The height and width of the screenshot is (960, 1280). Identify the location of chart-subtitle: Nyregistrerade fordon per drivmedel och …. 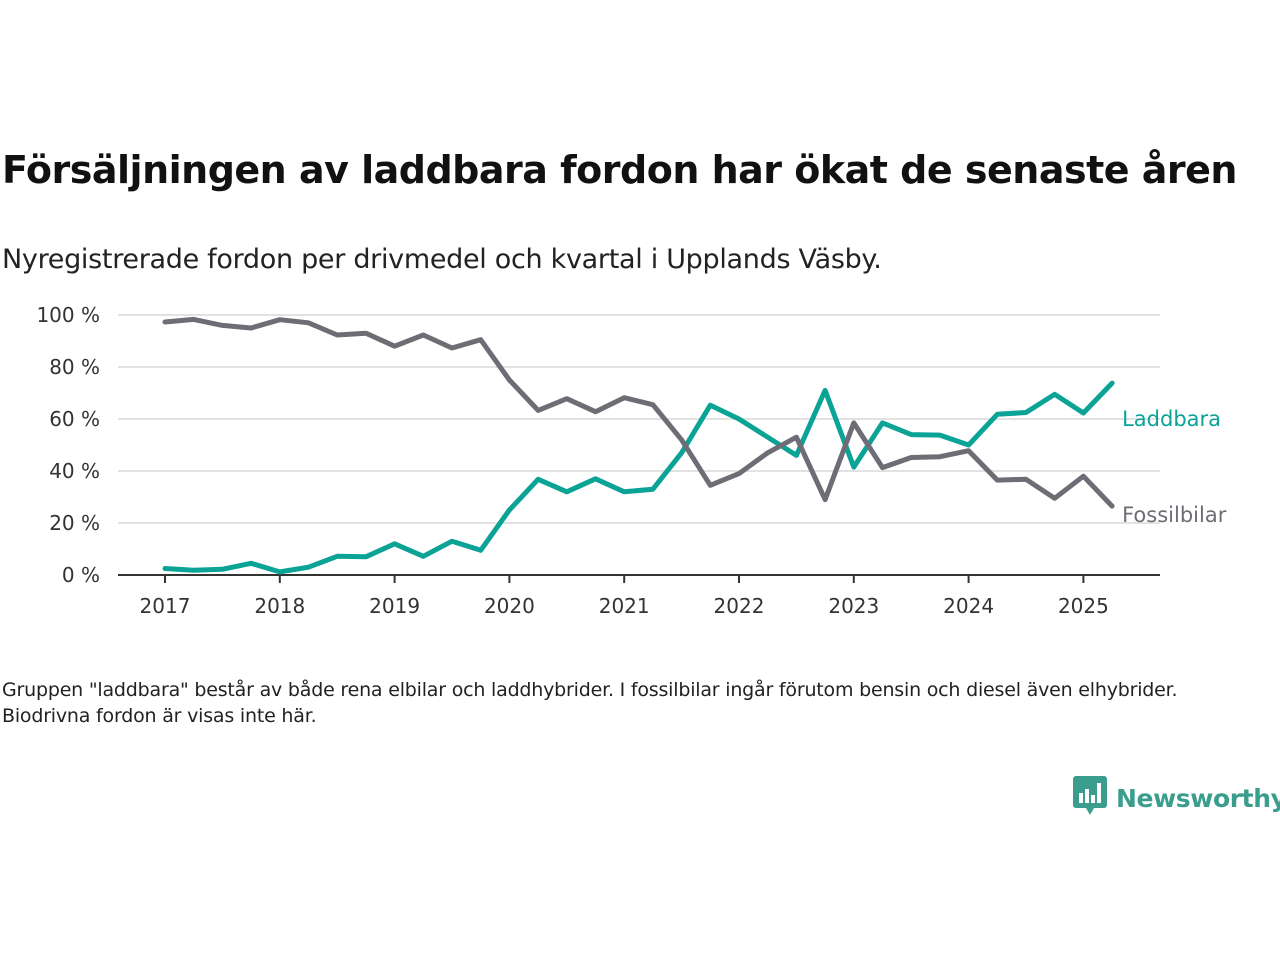
(442, 259).